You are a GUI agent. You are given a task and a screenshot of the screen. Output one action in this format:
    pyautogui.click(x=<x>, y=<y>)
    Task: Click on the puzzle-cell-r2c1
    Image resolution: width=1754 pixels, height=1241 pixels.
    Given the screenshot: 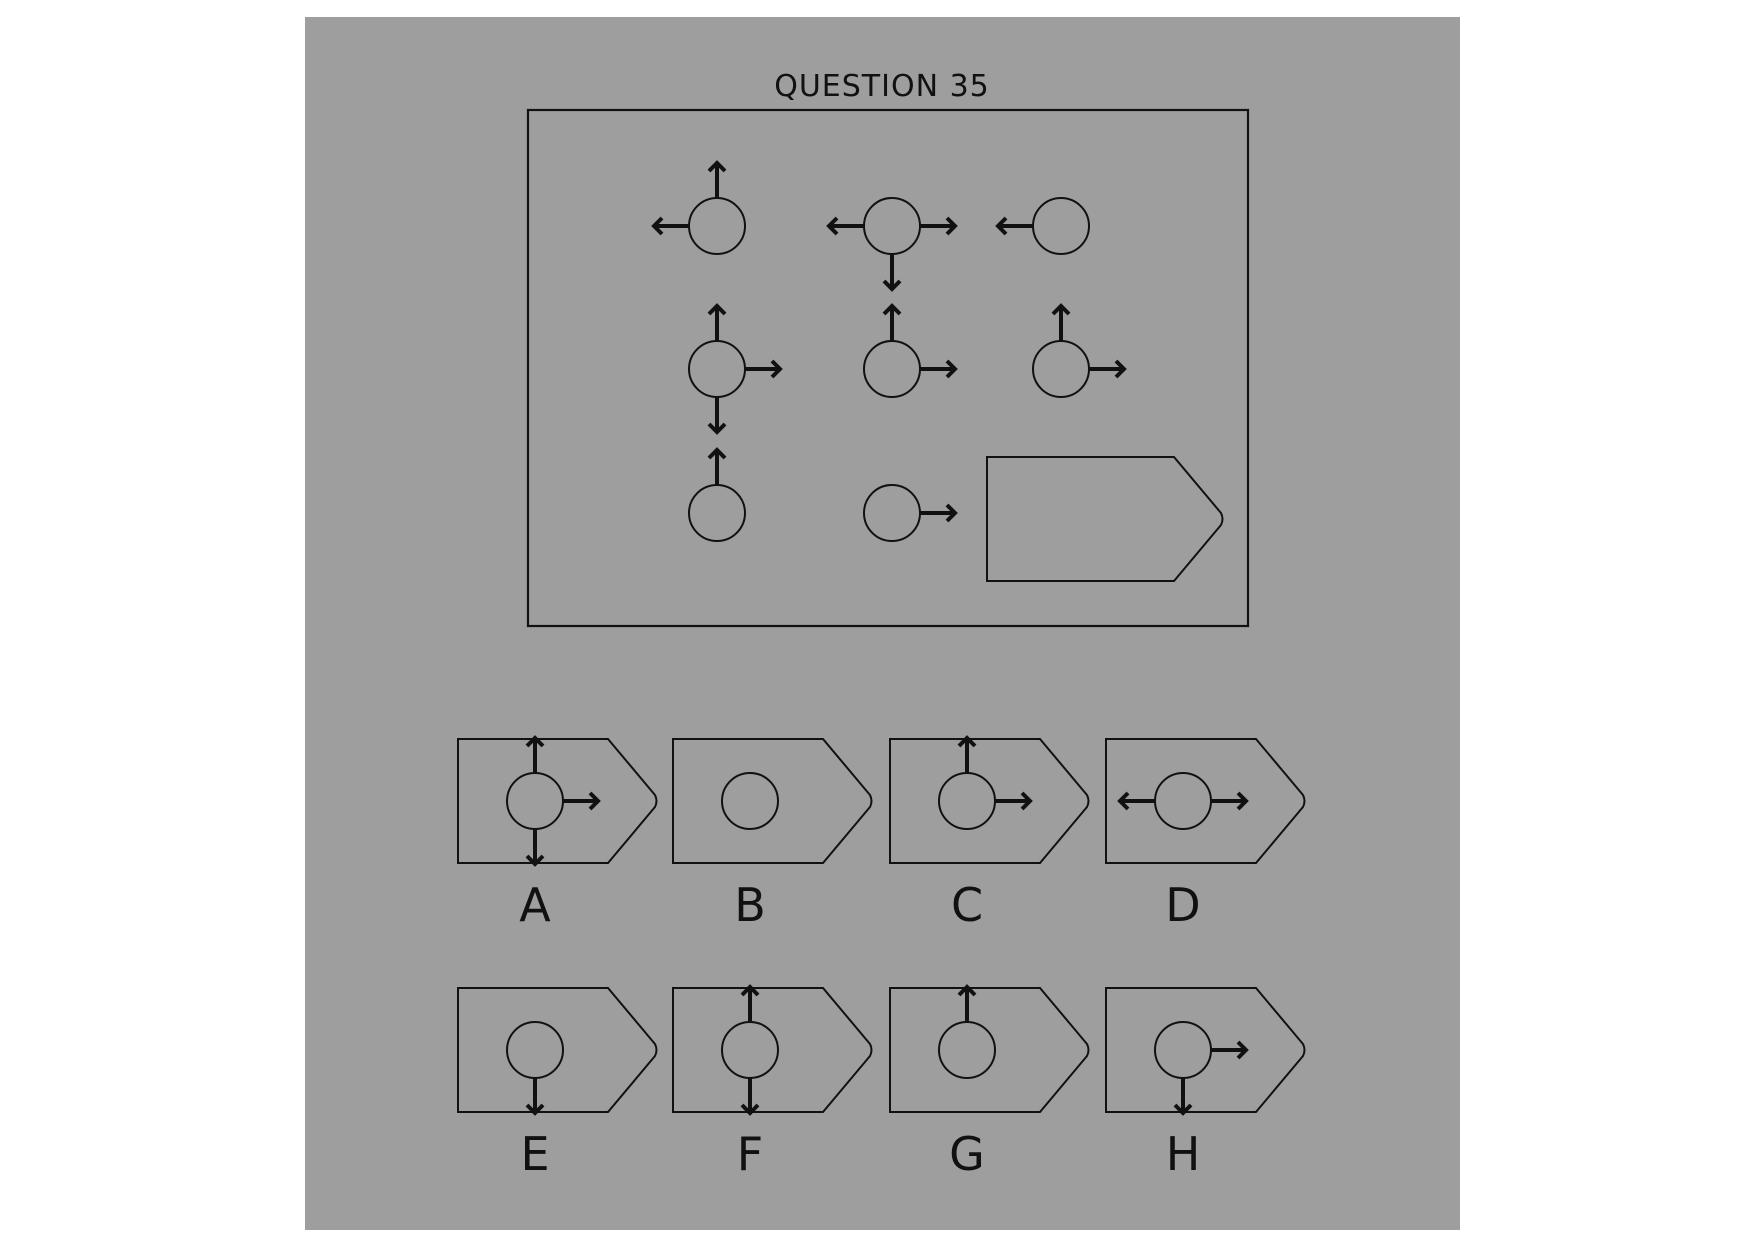 What is the action you would take?
    pyautogui.click(x=735, y=369)
    